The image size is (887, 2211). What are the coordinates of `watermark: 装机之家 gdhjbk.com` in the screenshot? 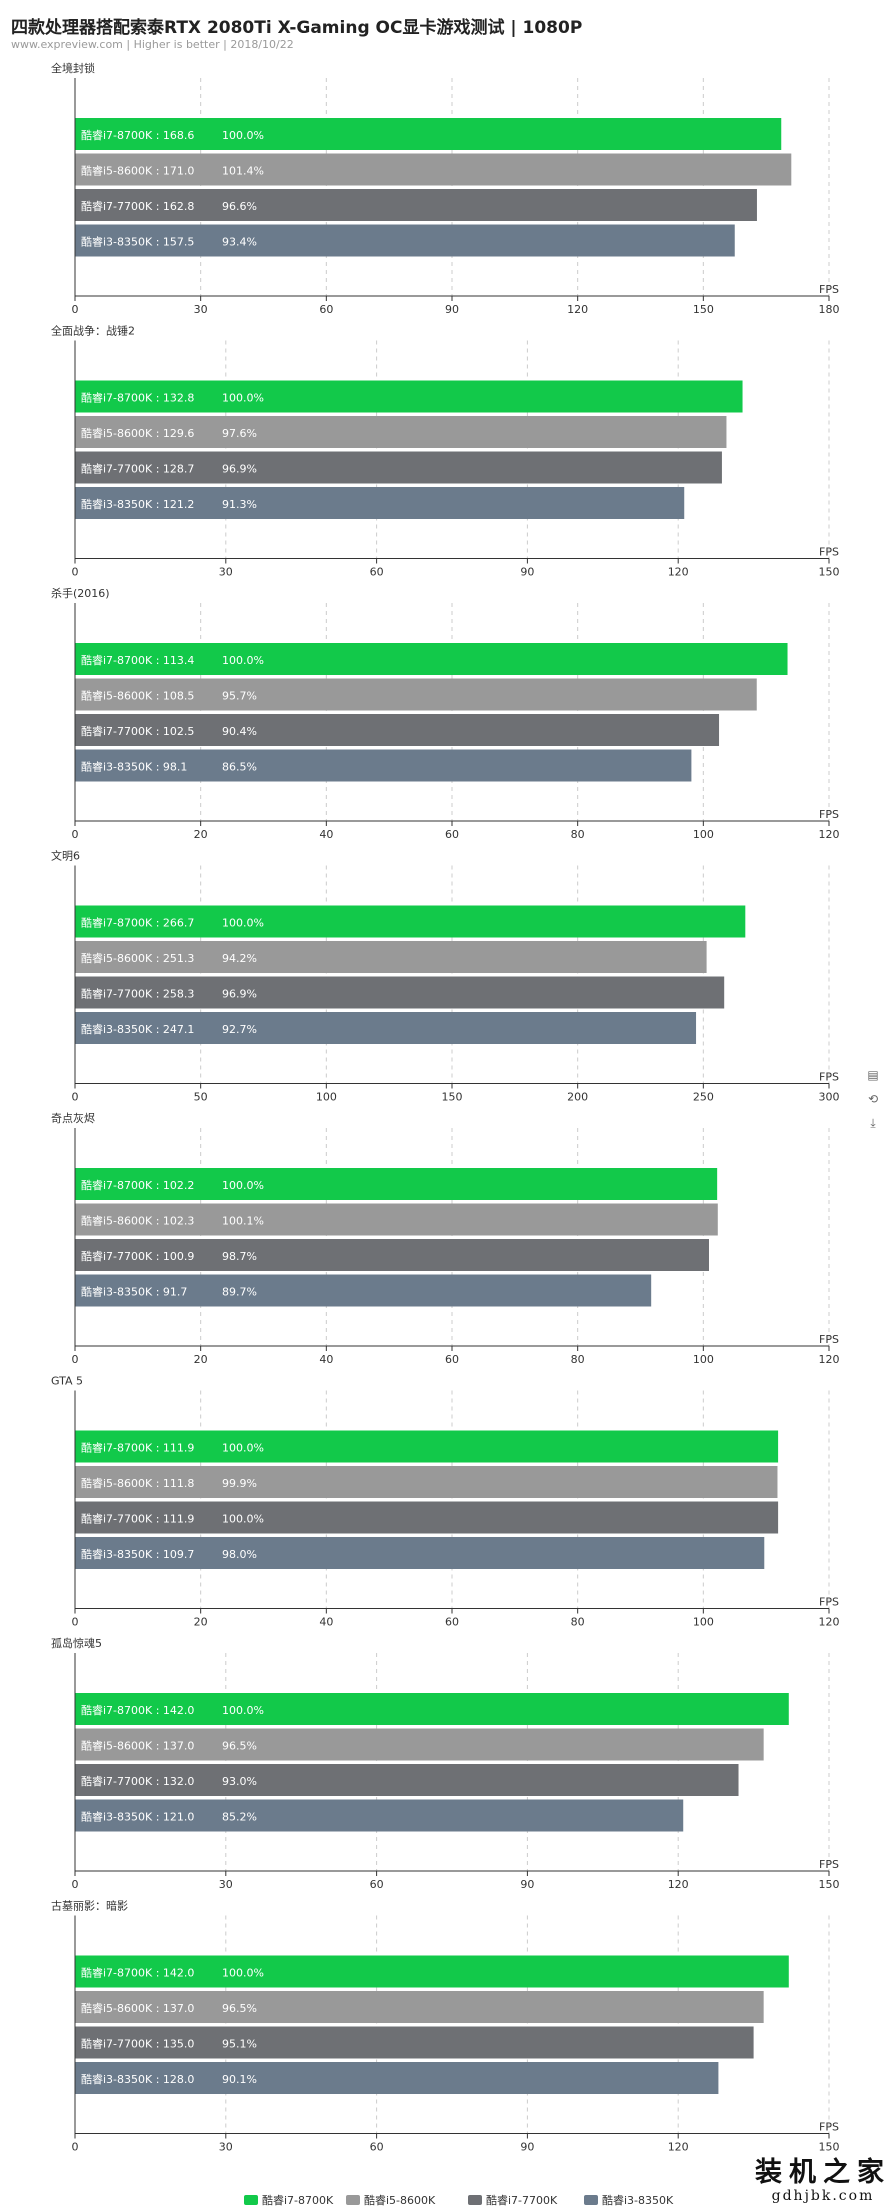 It's located at (821, 2181).